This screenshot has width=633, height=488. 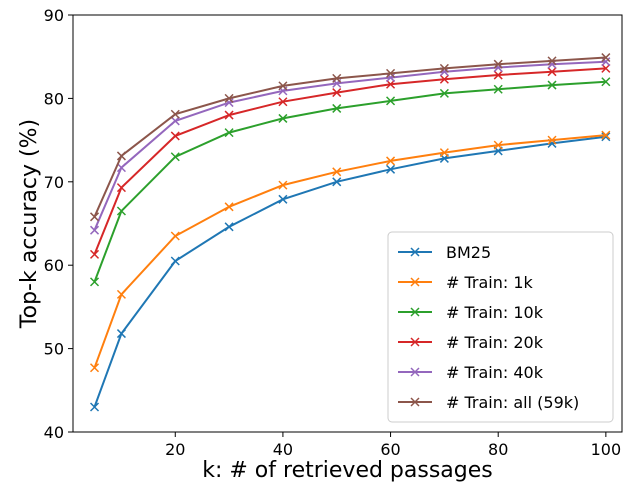 What do you see at coordinates (444, 252) in the screenshot?
I see `legend-item: BM25` at bounding box center [444, 252].